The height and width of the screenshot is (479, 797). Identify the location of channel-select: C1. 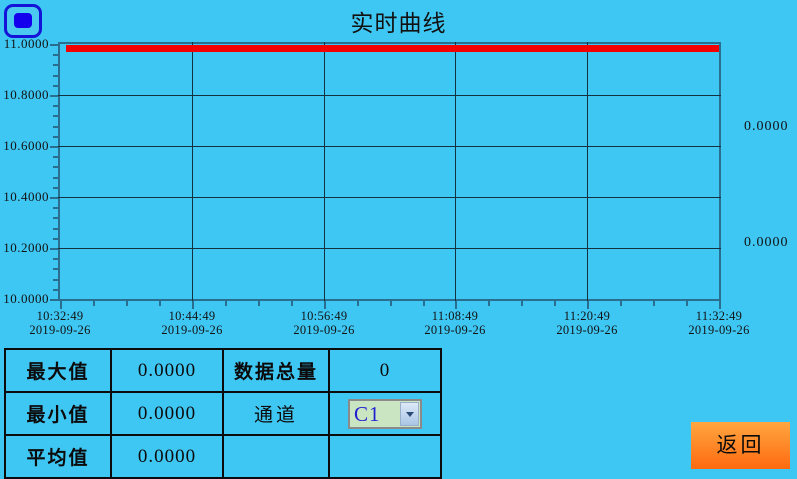
(385, 413).